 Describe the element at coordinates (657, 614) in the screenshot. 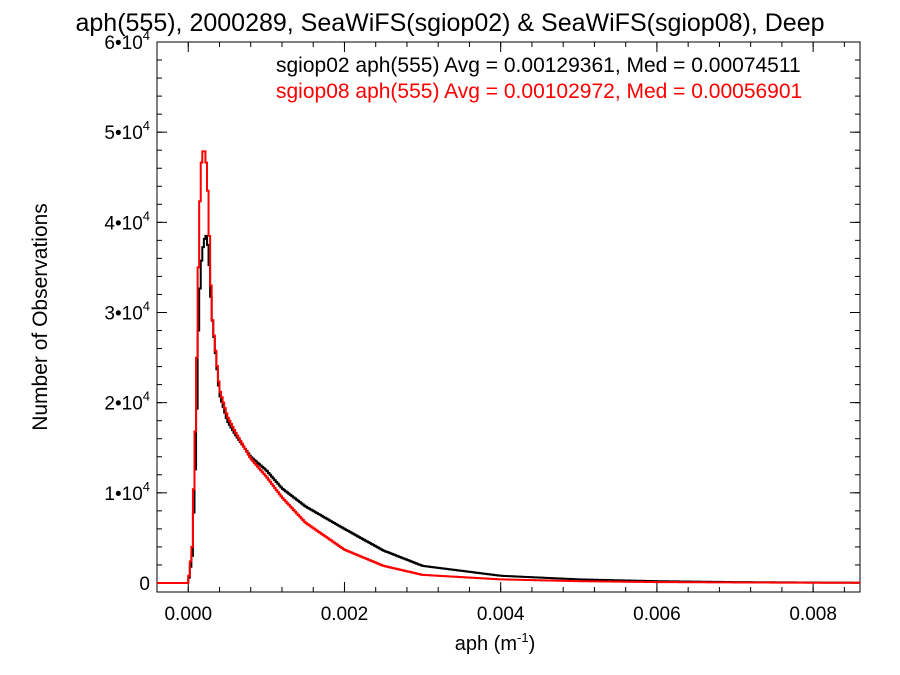

I see `x-tick-label-3: 0.006` at that location.